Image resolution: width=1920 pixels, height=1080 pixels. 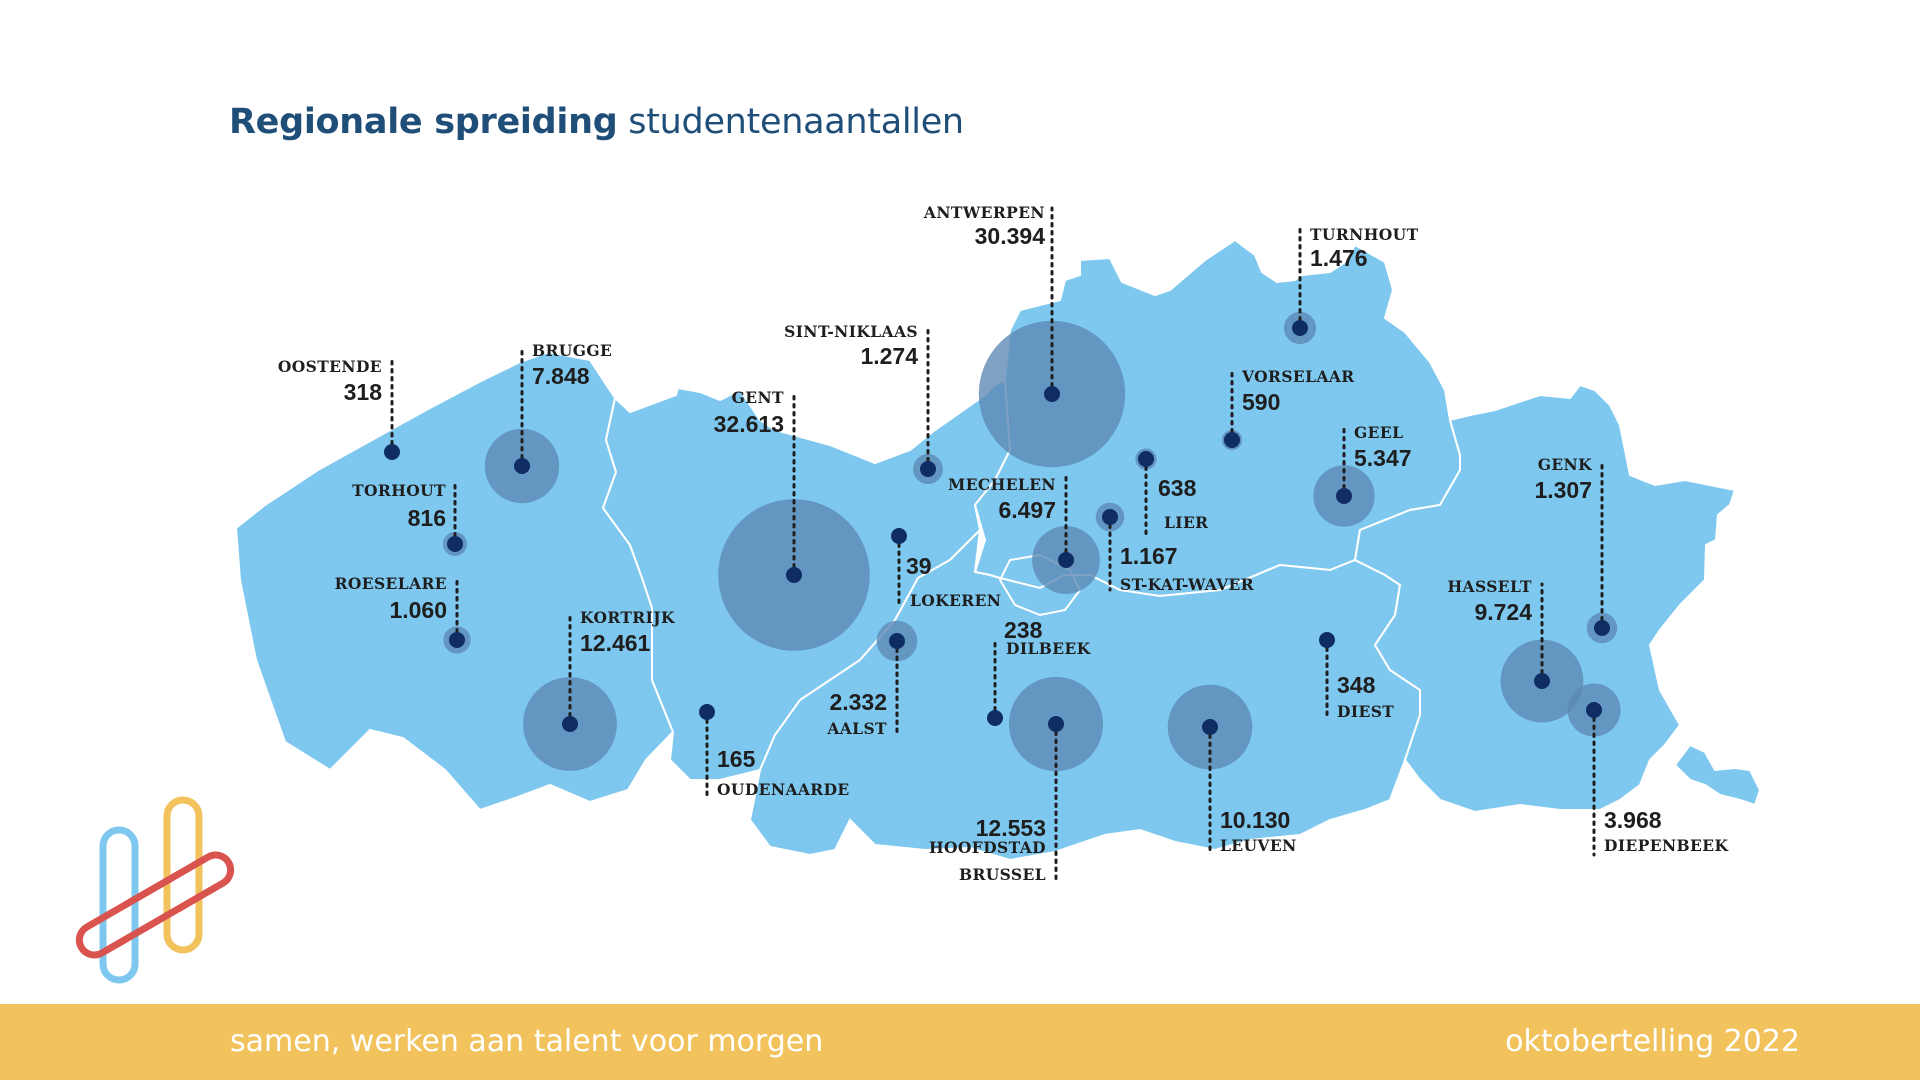 What do you see at coordinates (1066, 560) in the screenshot?
I see `dot-mechelen` at bounding box center [1066, 560].